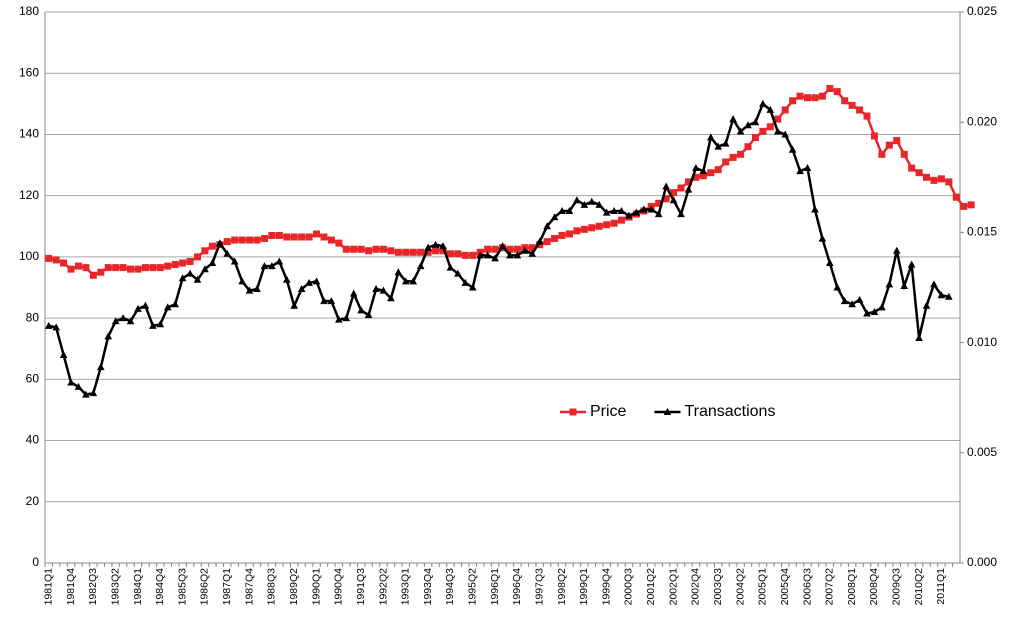 Image resolution: width=1013 pixels, height=623 pixels. Describe the element at coordinates (982, 232) in the screenshot. I see `y2-tick-label: 0.015` at that location.